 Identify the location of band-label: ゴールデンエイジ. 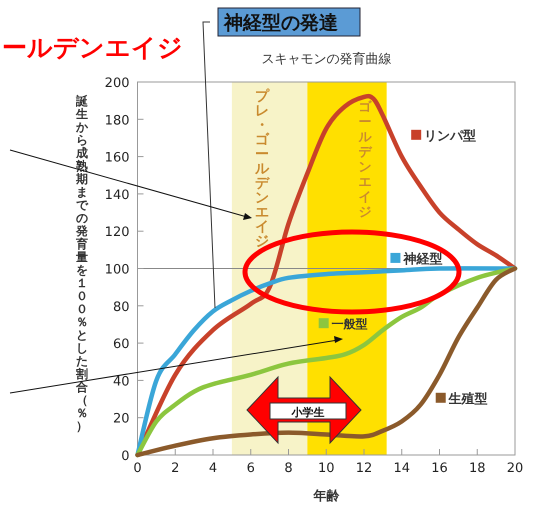
(365, 160).